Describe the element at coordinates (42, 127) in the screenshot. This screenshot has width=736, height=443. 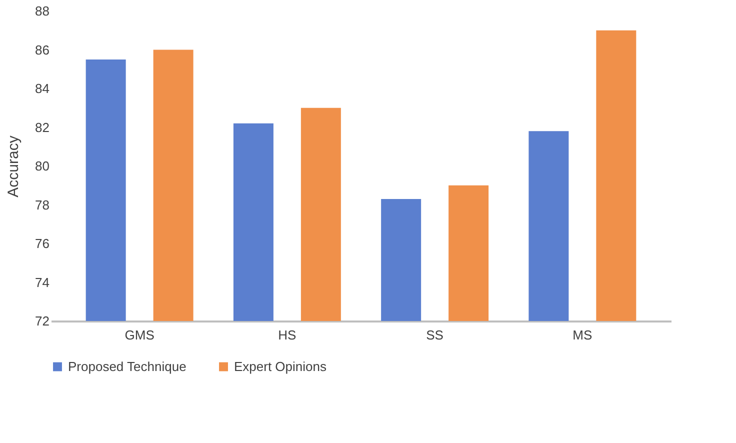
I see `y-tick-label: 82` at that location.